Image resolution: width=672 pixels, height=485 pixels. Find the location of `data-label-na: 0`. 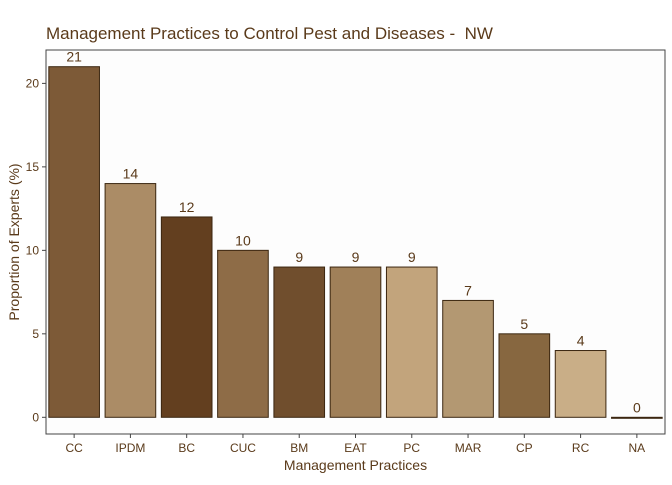

data-label-na: 0 is located at coordinates (637, 407).